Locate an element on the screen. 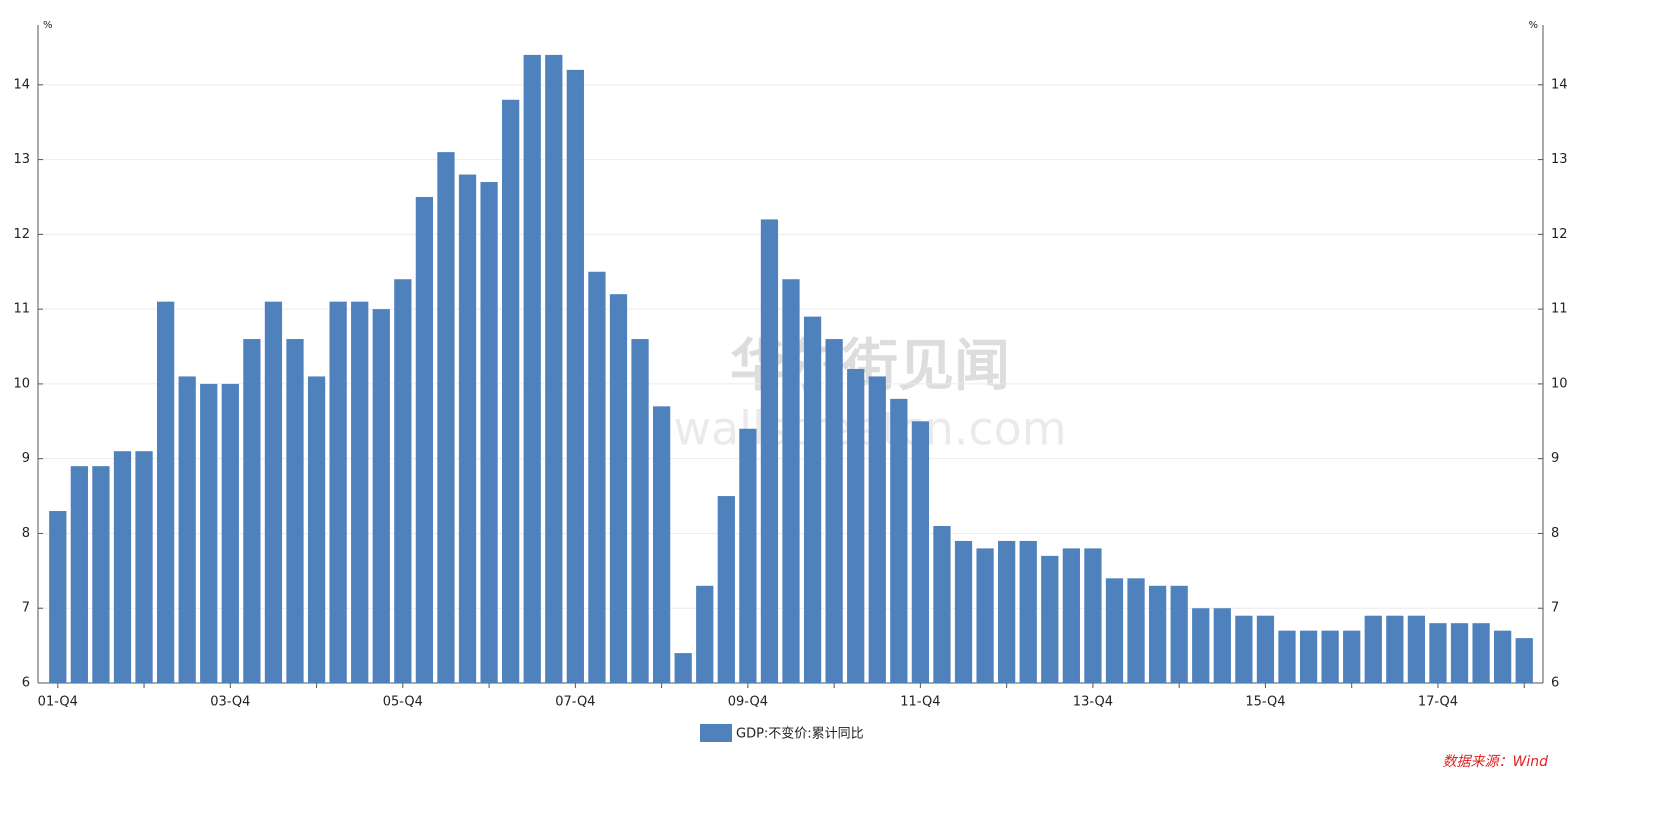 This screenshot has width=1667, height=820. x-tick-label: 01-Q4 is located at coordinates (58, 702).